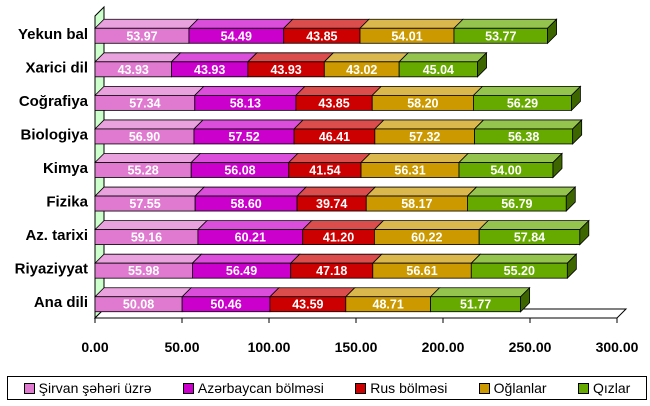  I want to click on data-label: 54.49, so click(236, 36).